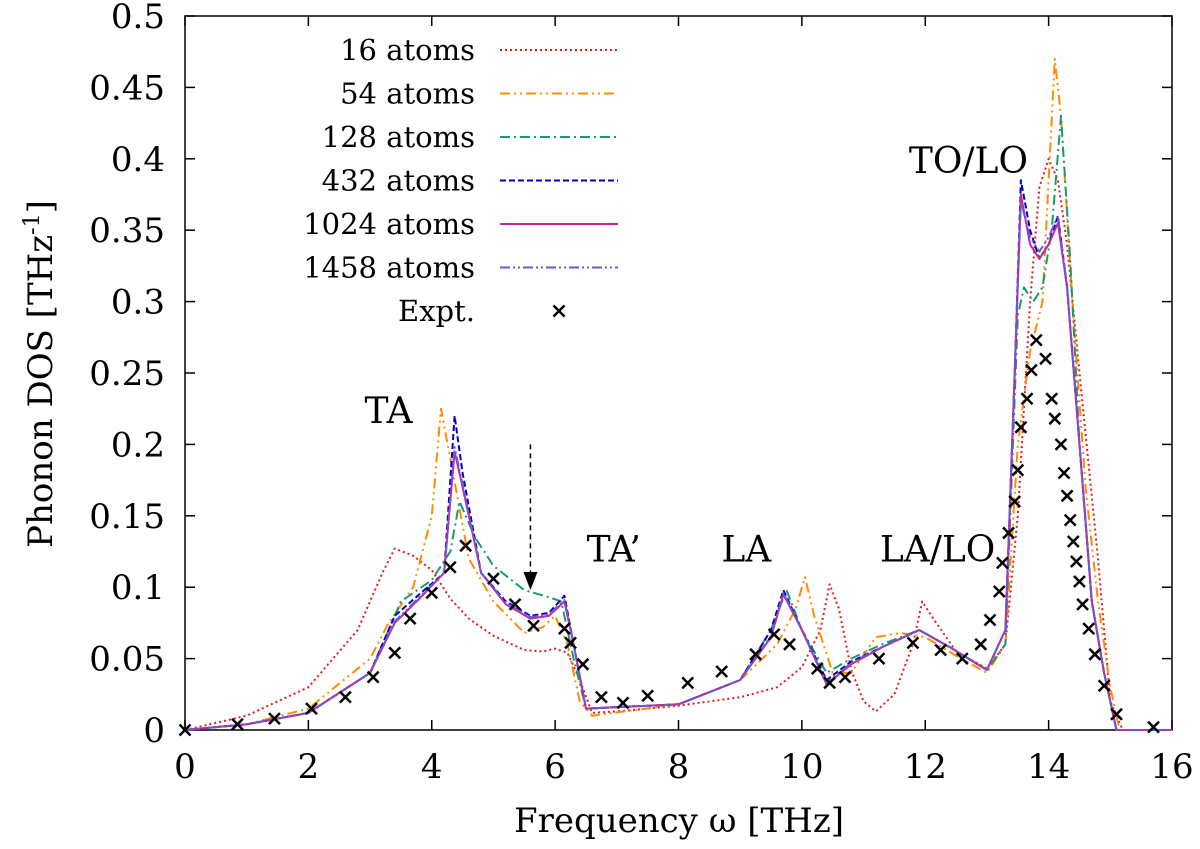 This screenshot has width=1200, height=849. What do you see at coordinates (138, 18) in the screenshot?
I see `y-tick-label: 0.5` at bounding box center [138, 18].